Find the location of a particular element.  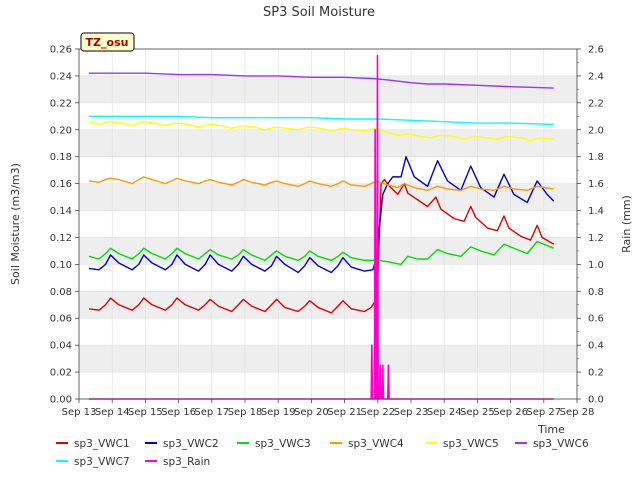

y-right-tick-label: 1.2 is located at coordinates (596, 238).